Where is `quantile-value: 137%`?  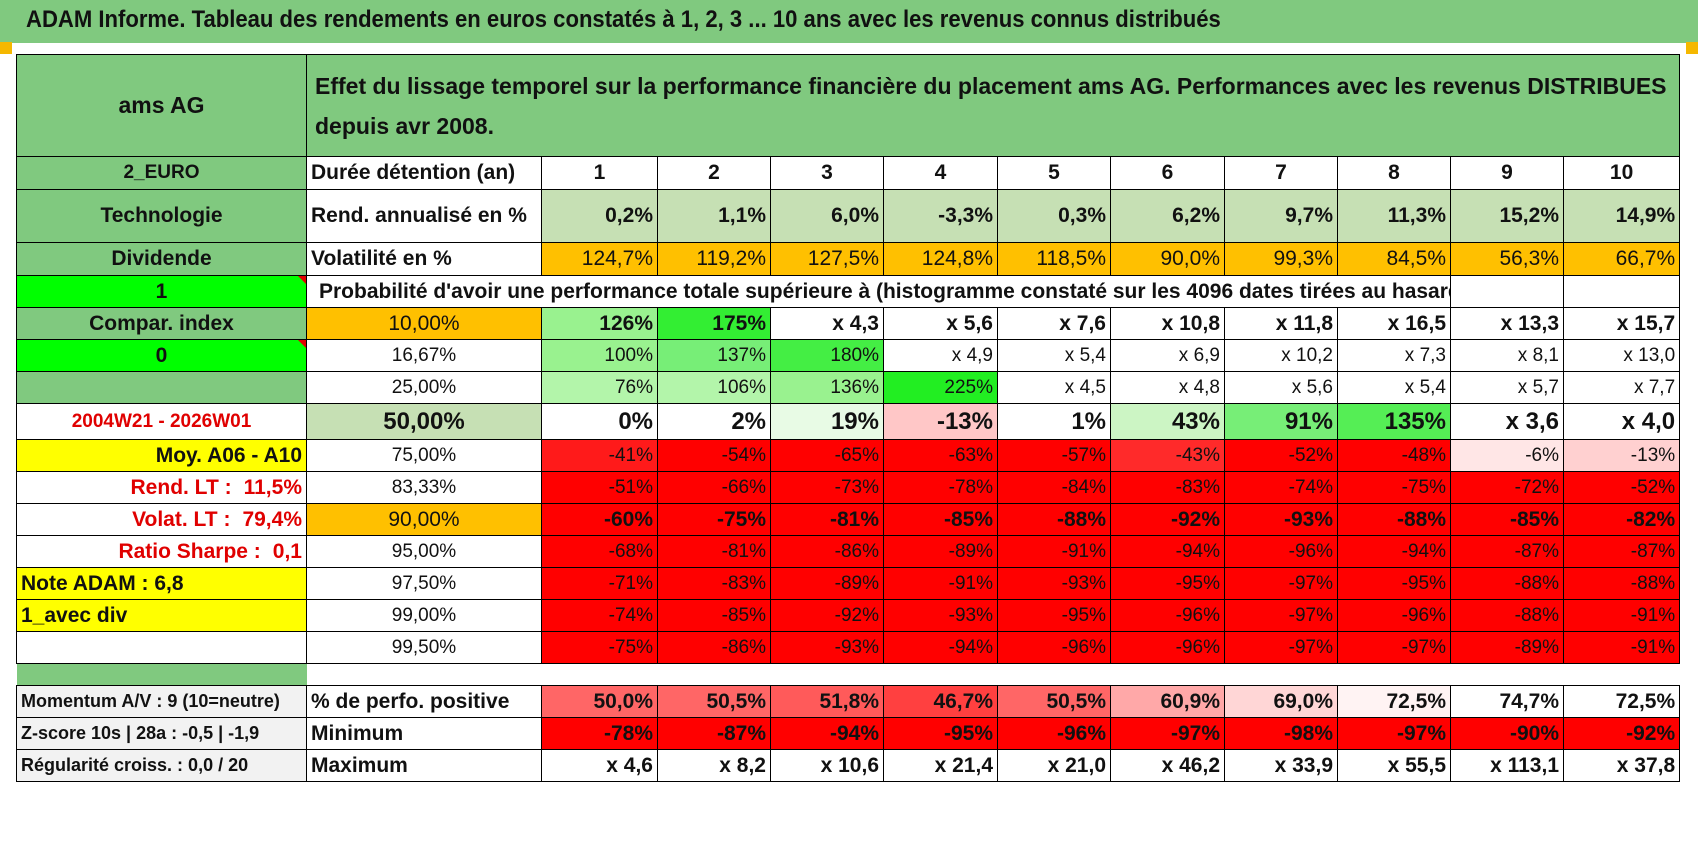 quantile-value: 137% is located at coordinates (714, 355).